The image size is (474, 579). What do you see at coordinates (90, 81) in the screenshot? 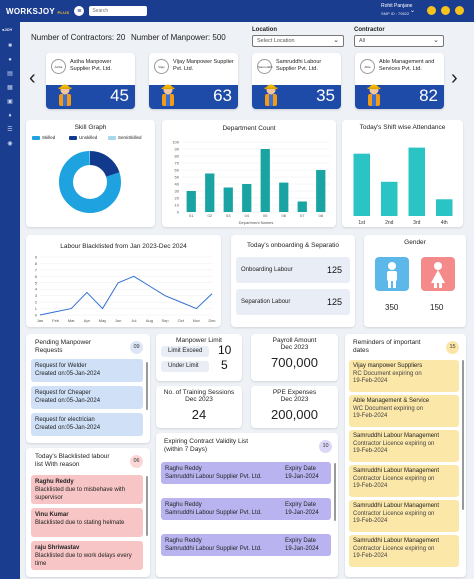
I see `contractor-card: Astha Astha Manpower Supplier Pvt. Ltd. 45` at bounding box center [90, 81].